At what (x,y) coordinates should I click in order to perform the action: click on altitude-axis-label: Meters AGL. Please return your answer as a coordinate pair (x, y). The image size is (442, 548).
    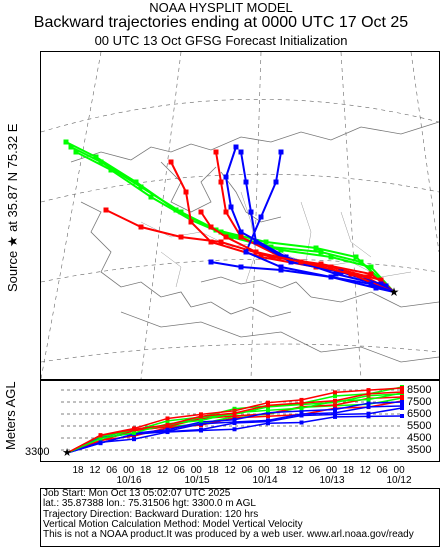
    Looking at the image, I should click on (10, 415).